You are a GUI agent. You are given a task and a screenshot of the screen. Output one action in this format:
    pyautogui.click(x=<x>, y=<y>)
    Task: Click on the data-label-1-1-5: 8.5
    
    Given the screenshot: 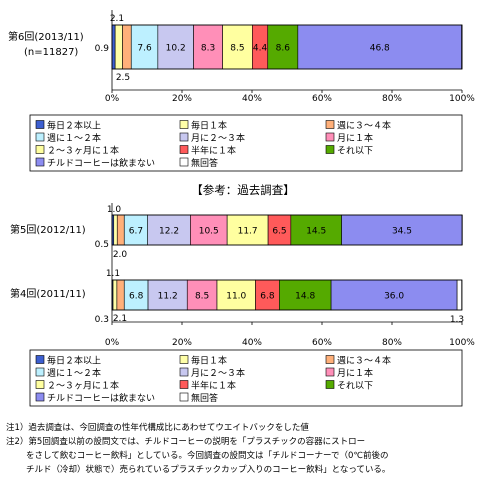 What is the action you would take?
    pyautogui.click(x=202, y=297)
    